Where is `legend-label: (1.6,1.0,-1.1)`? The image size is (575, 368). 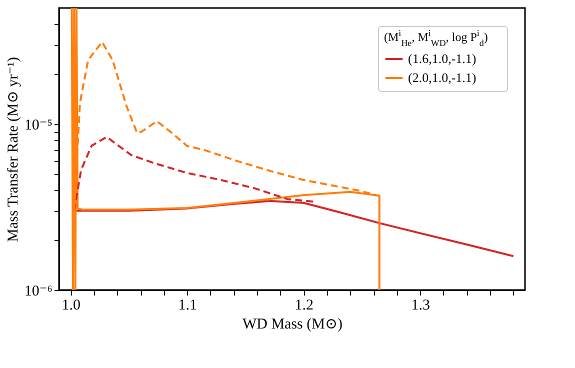
legend-label: (1.6,1.0,-1.1) is located at coordinates (442, 58).